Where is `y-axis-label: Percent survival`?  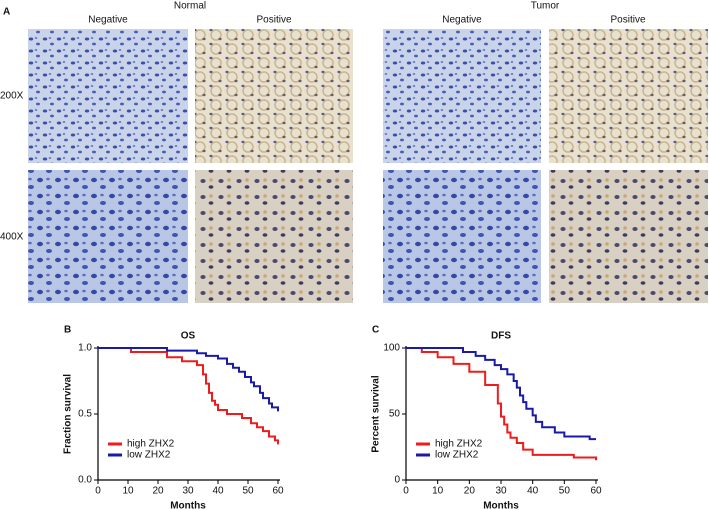
y-axis-label: Percent survival is located at coordinates (376, 413).